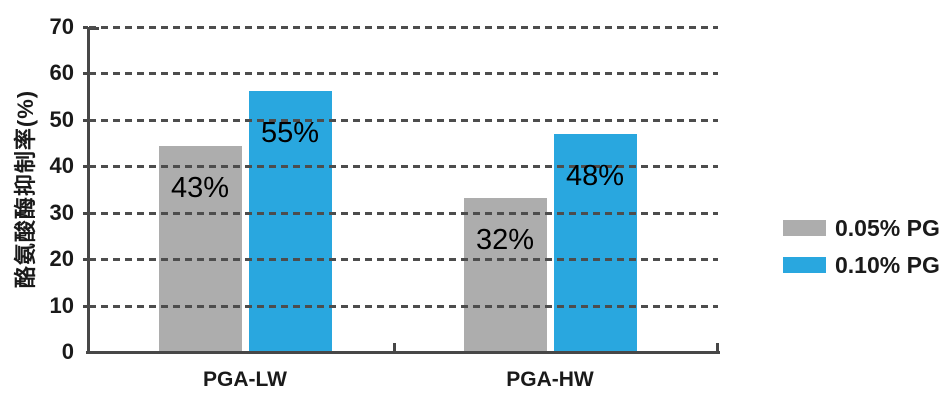  What do you see at coordinates (290, 133) in the screenshot?
I see `bar-value-label: 55%` at bounding box center [290, 133].